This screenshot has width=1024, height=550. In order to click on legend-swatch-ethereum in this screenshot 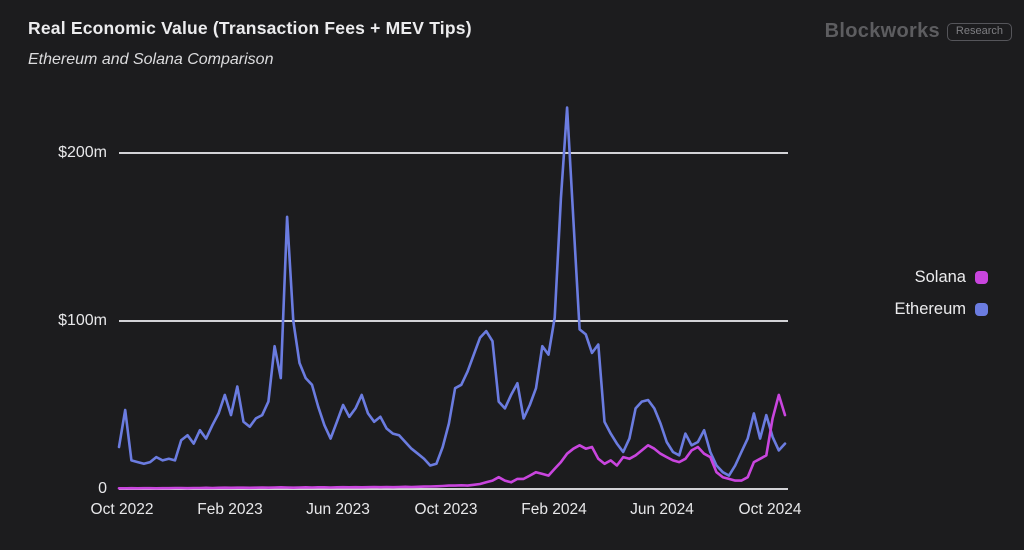, I will do `click(981, 309)`.